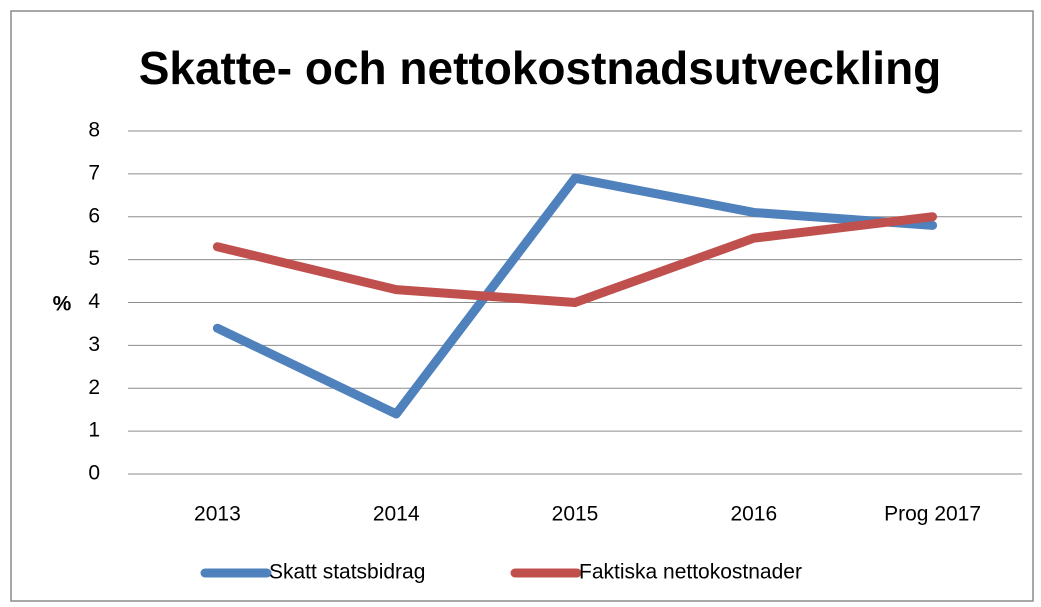 The width and height of the screenshot is (1041, 607). I want to click on x-tick-label: Prog 2017, so click(932, 514).